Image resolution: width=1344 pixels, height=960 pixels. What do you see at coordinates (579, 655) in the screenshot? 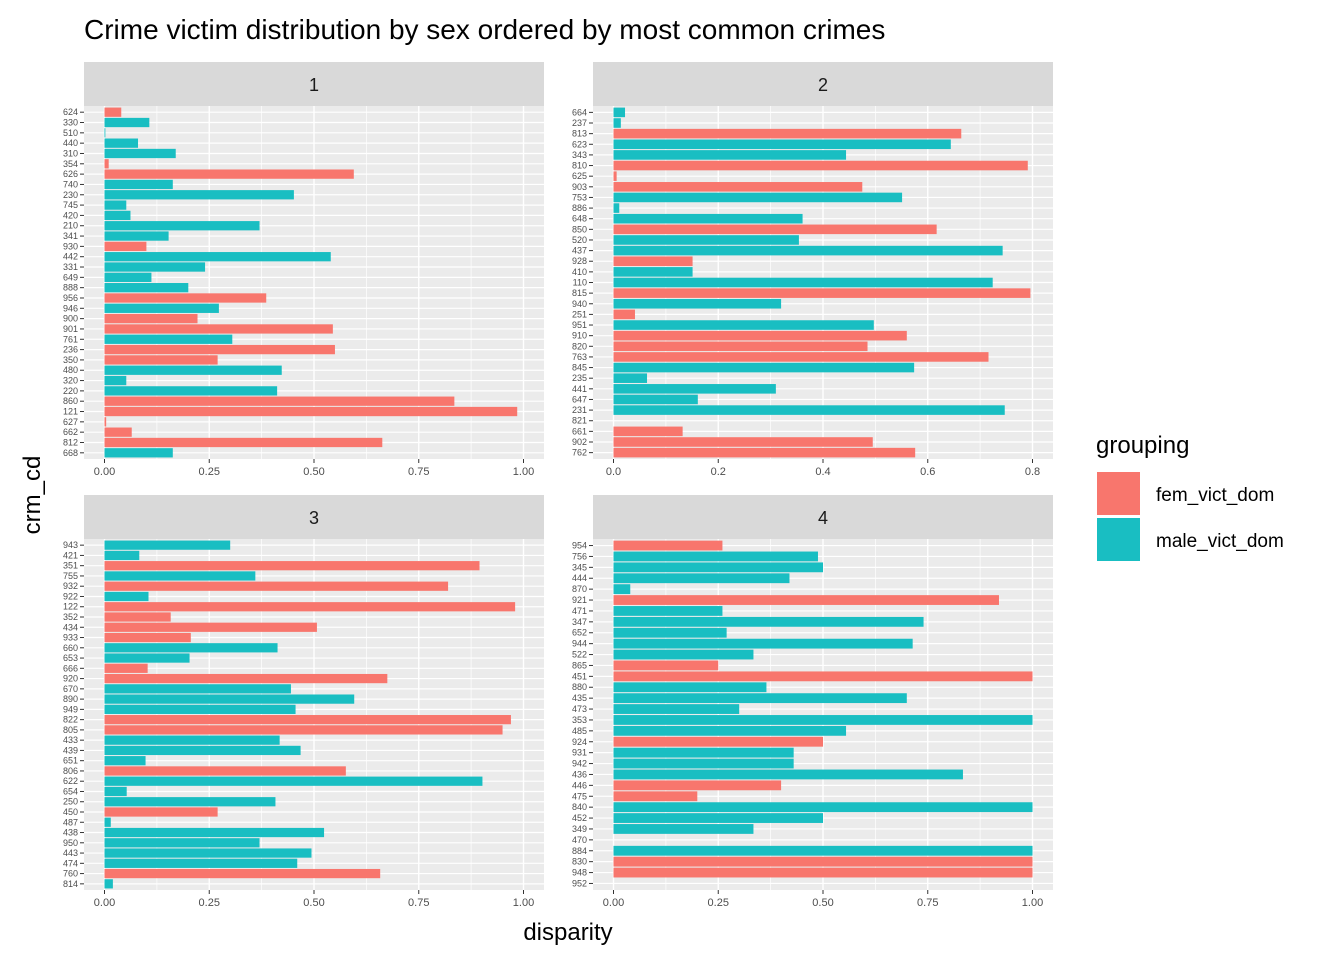
I see `y-tick-label: 522` at bounding box center [579, 655].